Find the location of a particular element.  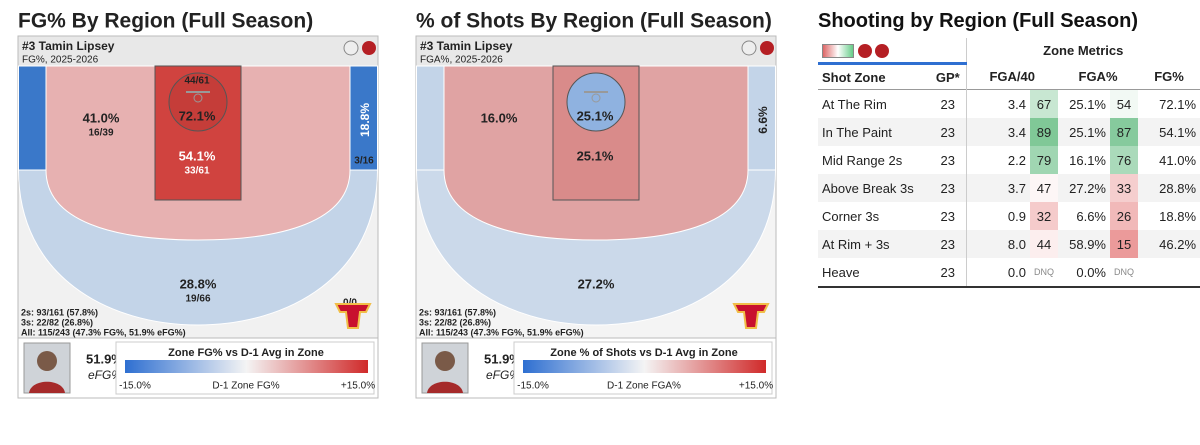

stat-line: All: 115/243 (47.3% FG%, 51.9% eFG%) is located at coordinates (103, 332).